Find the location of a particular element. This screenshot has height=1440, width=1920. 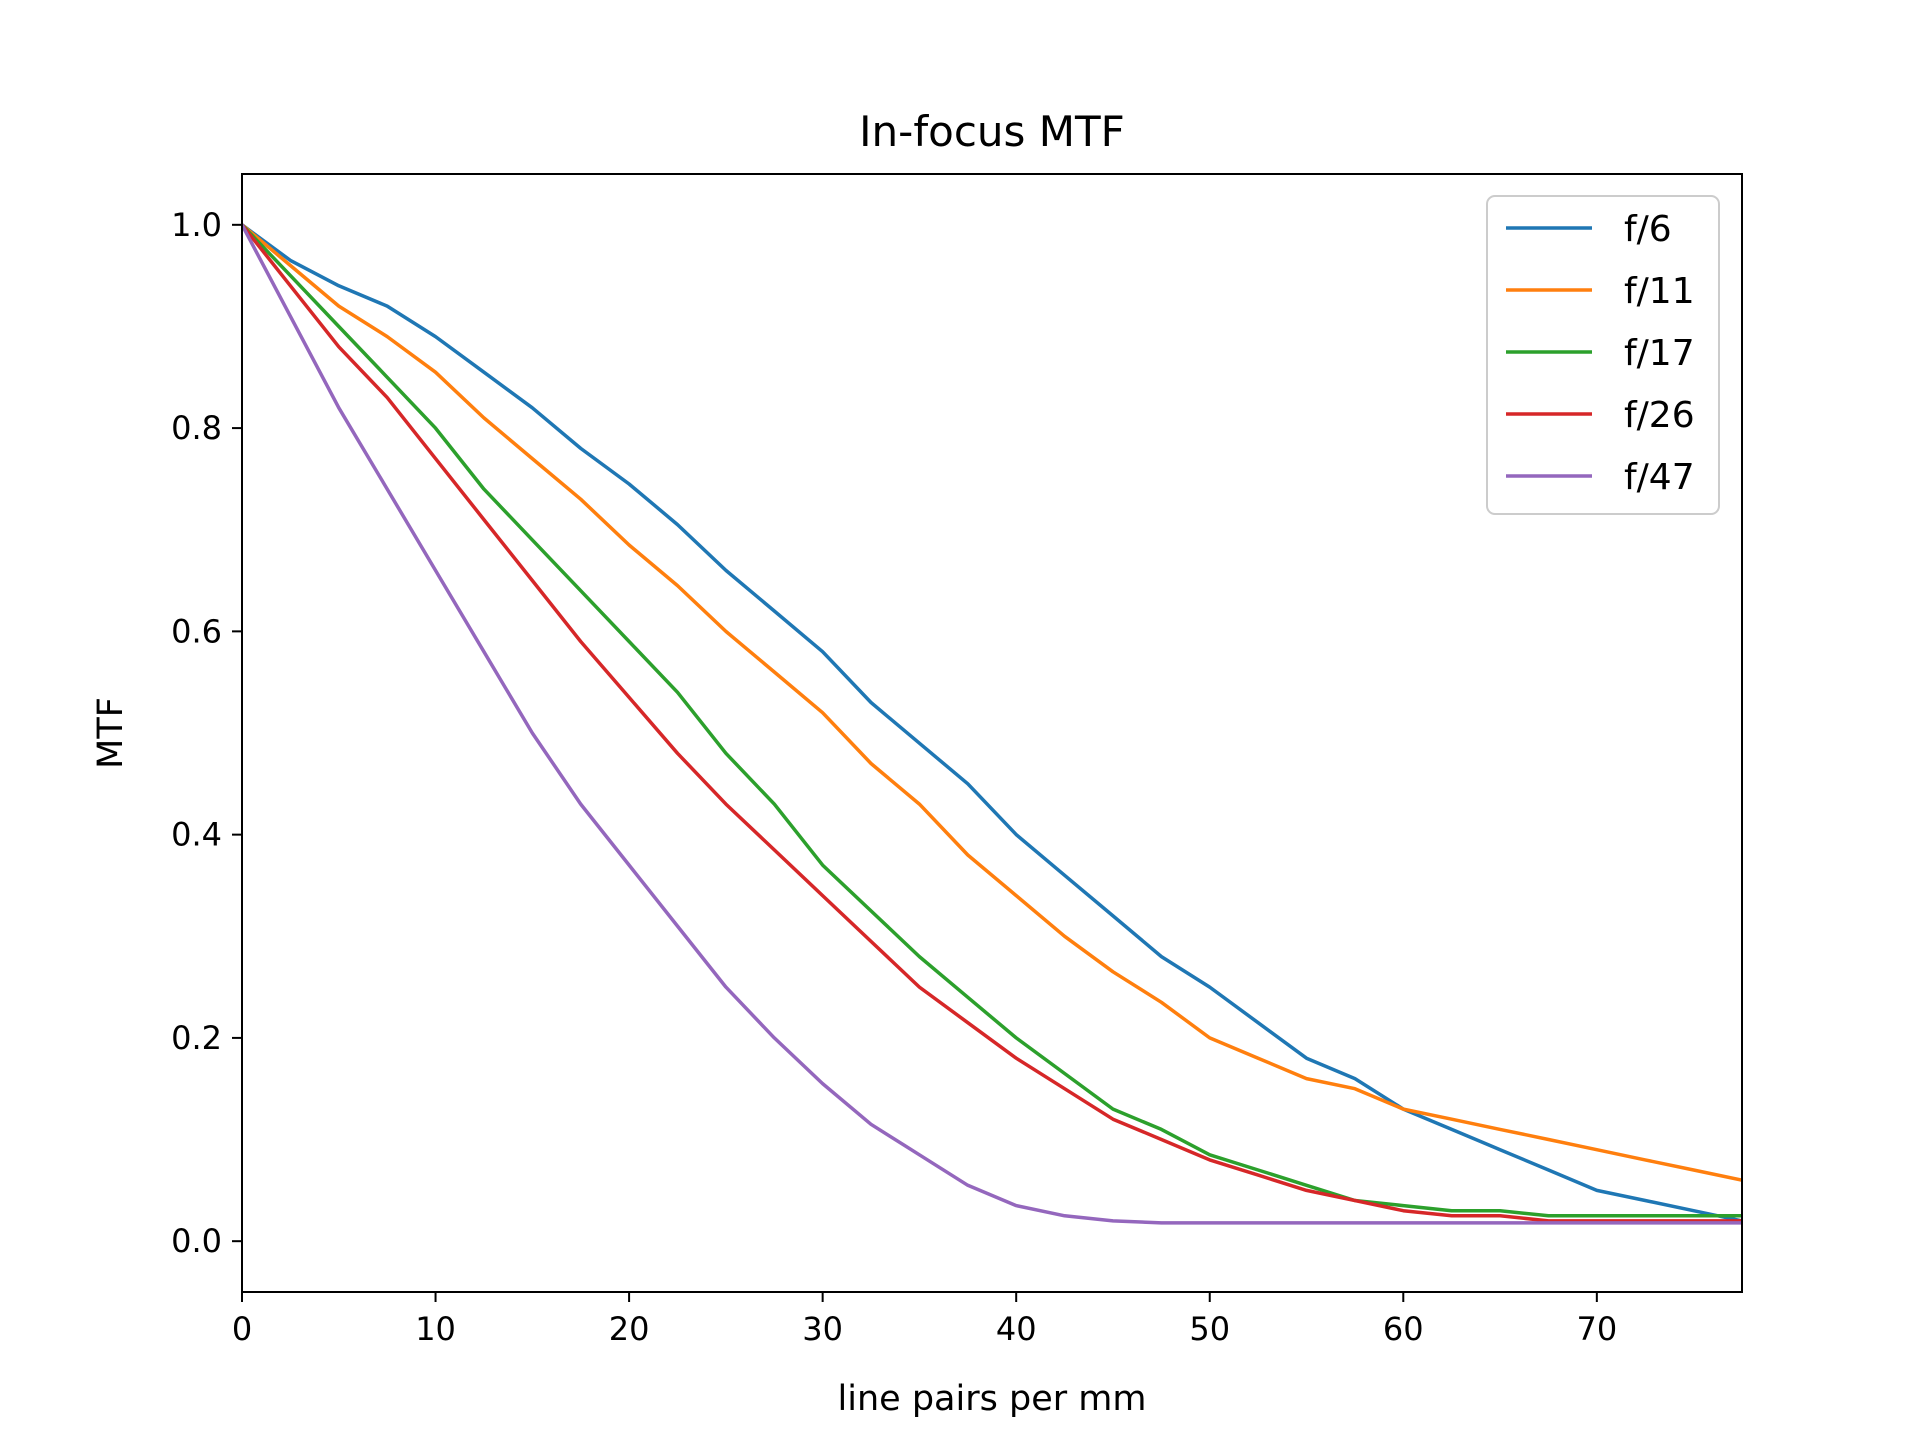

y-tick-label: 0.2 is located at coordinates (196, 1038).